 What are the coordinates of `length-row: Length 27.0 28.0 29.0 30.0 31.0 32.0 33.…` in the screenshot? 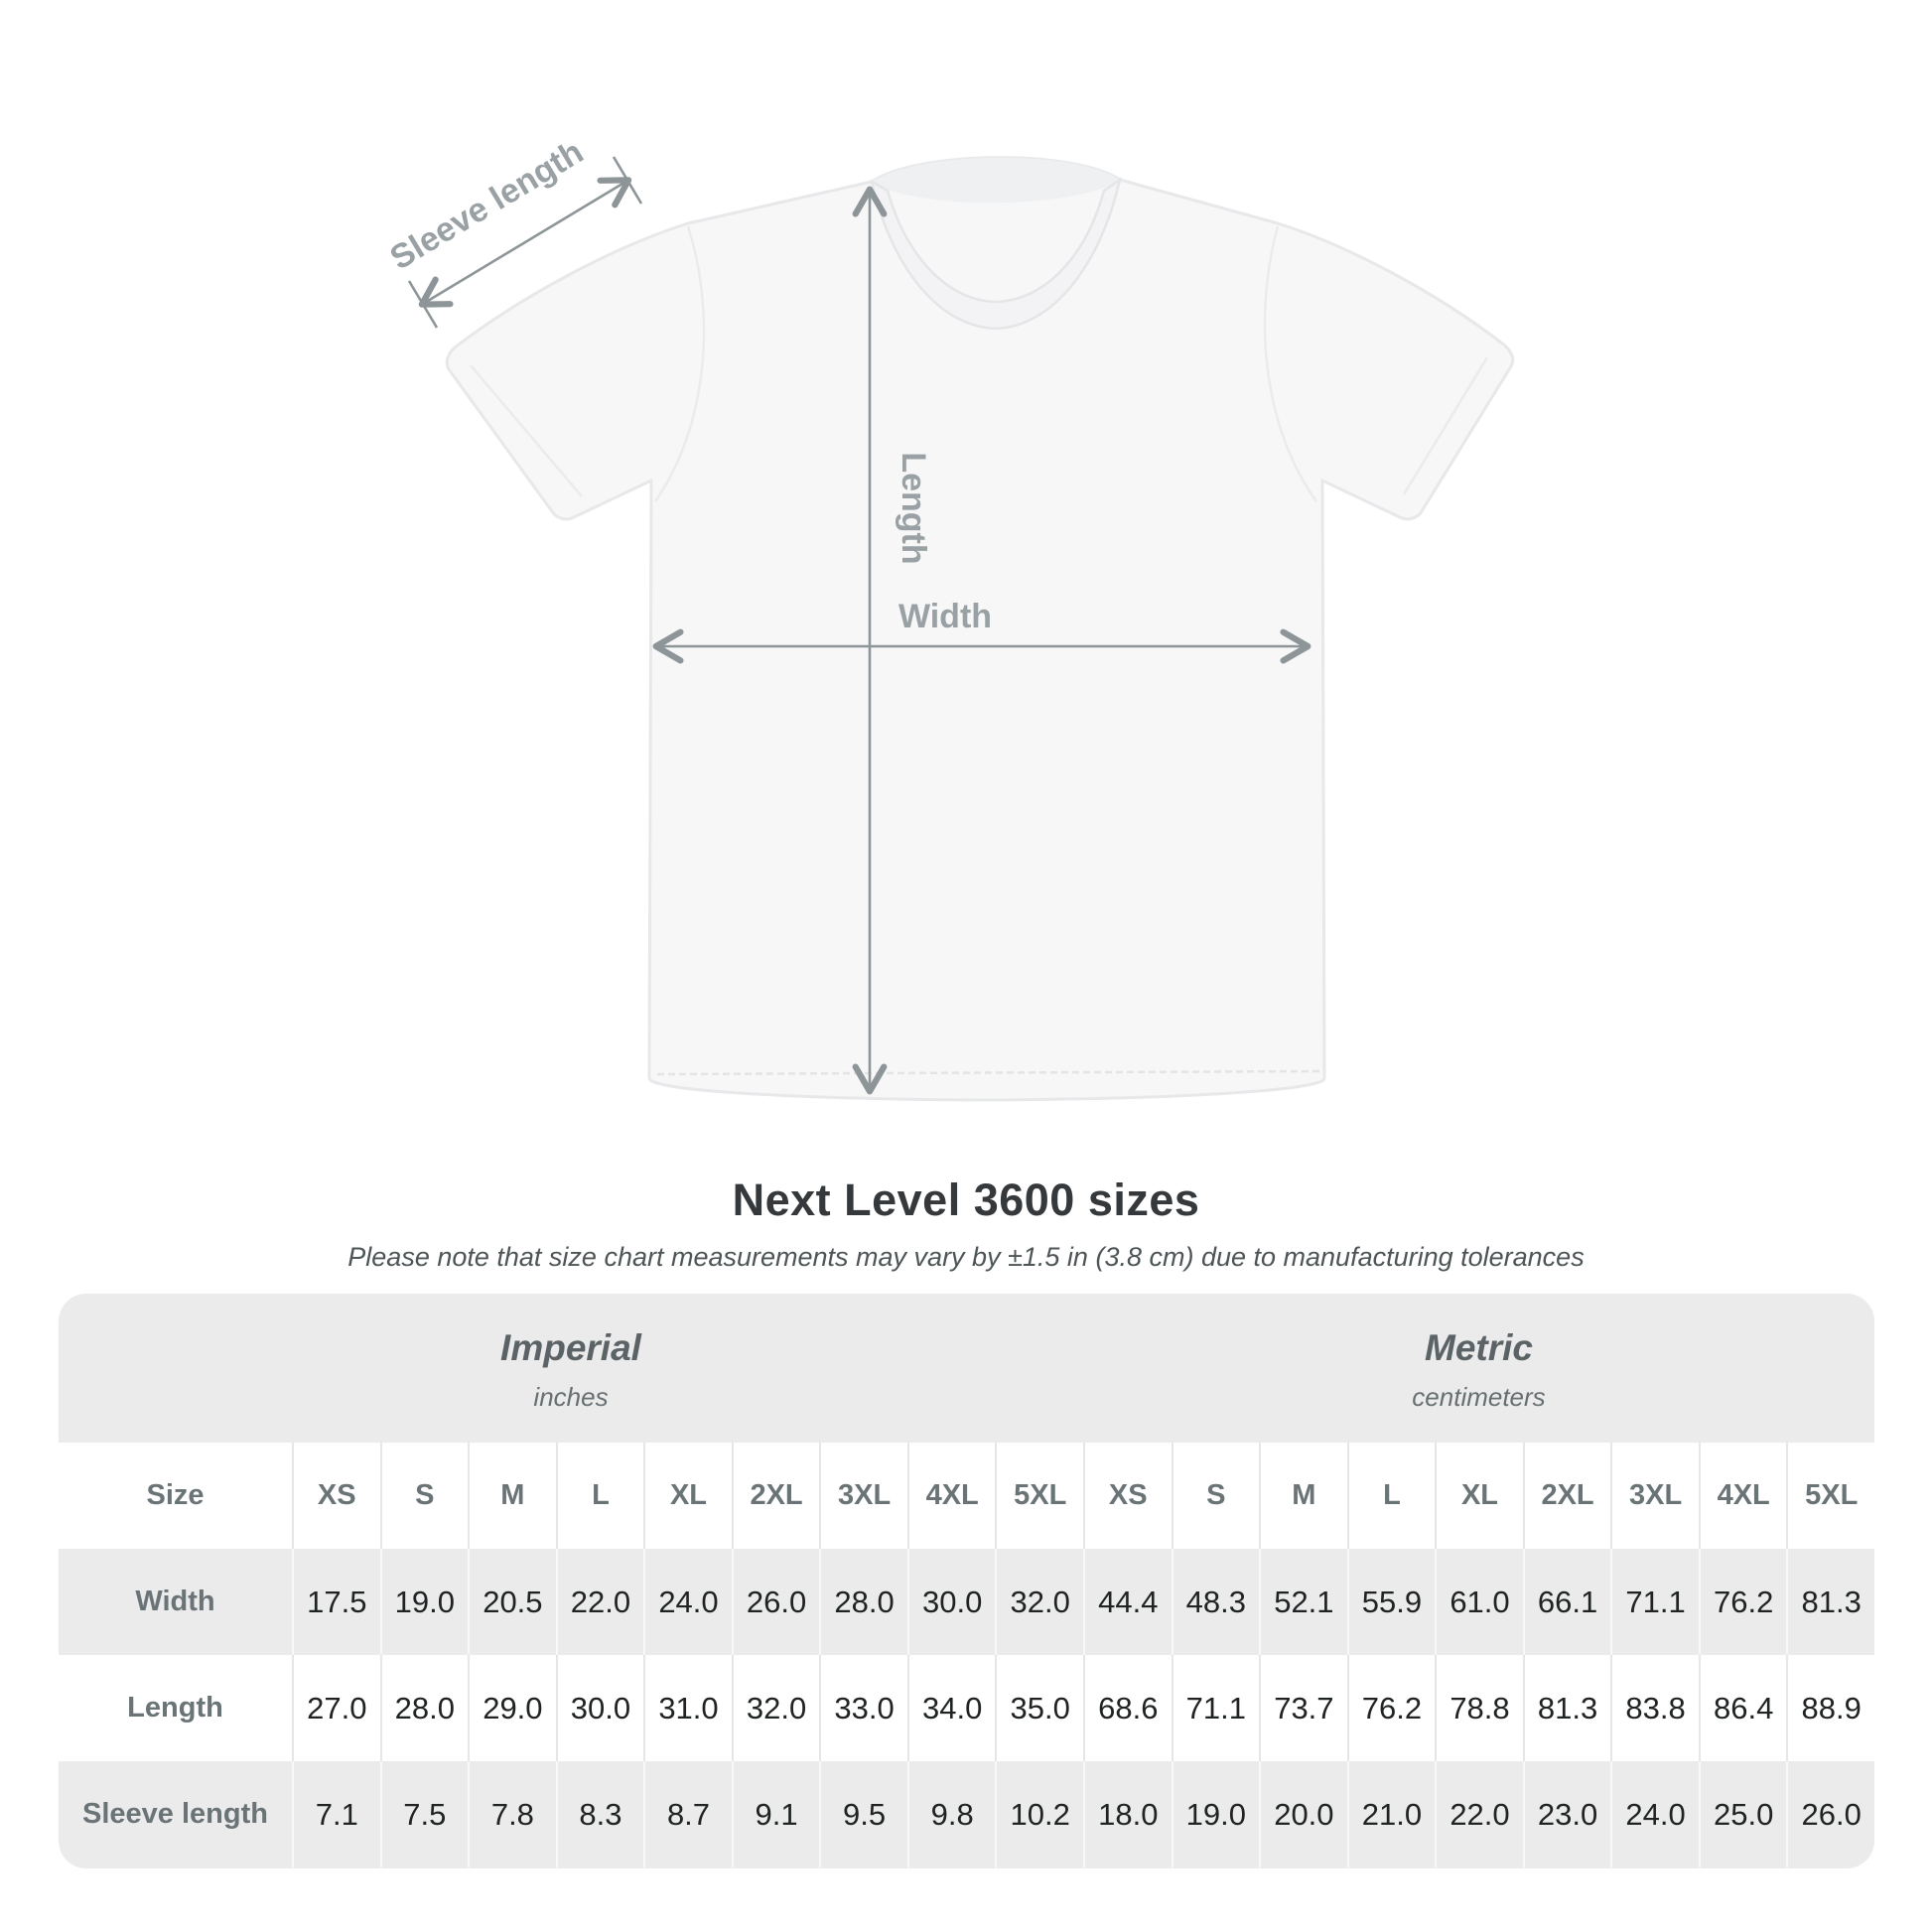 It's located at (967, 1708).